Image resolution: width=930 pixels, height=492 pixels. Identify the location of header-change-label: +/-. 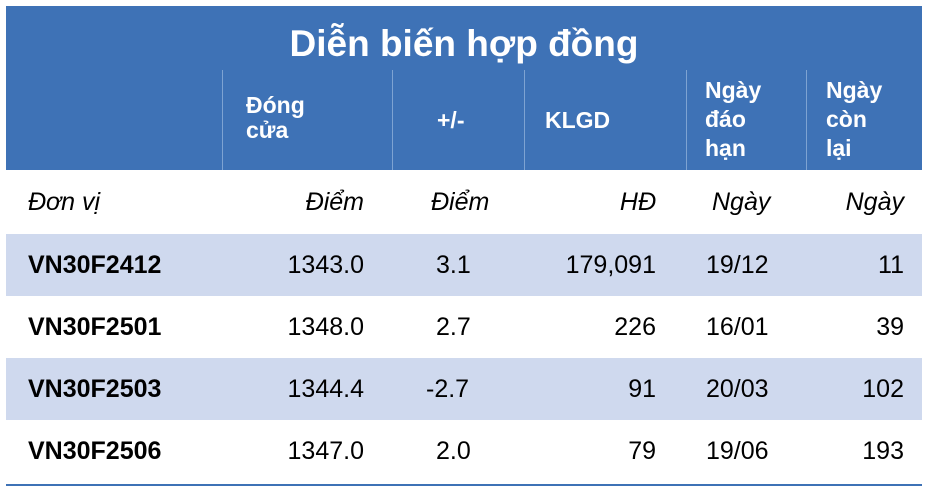
(451, 120).